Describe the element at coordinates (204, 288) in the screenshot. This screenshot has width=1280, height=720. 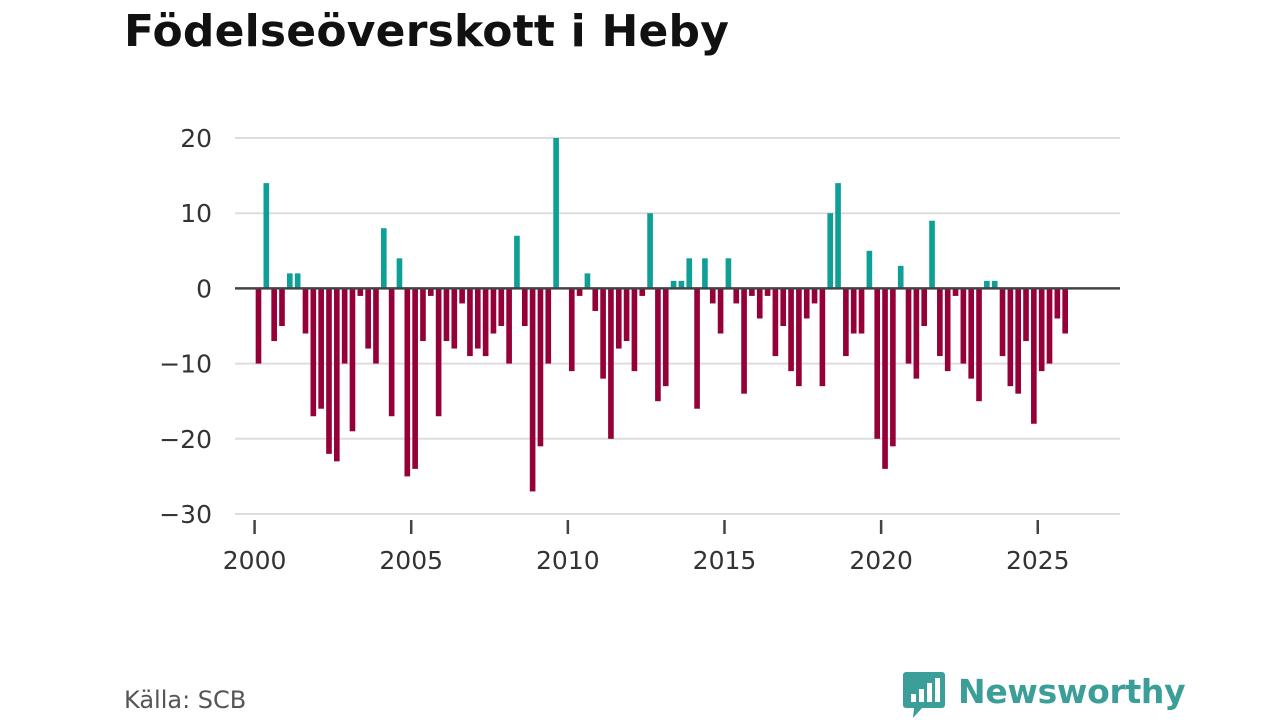
I see `y-tick-label: 0` at that location.